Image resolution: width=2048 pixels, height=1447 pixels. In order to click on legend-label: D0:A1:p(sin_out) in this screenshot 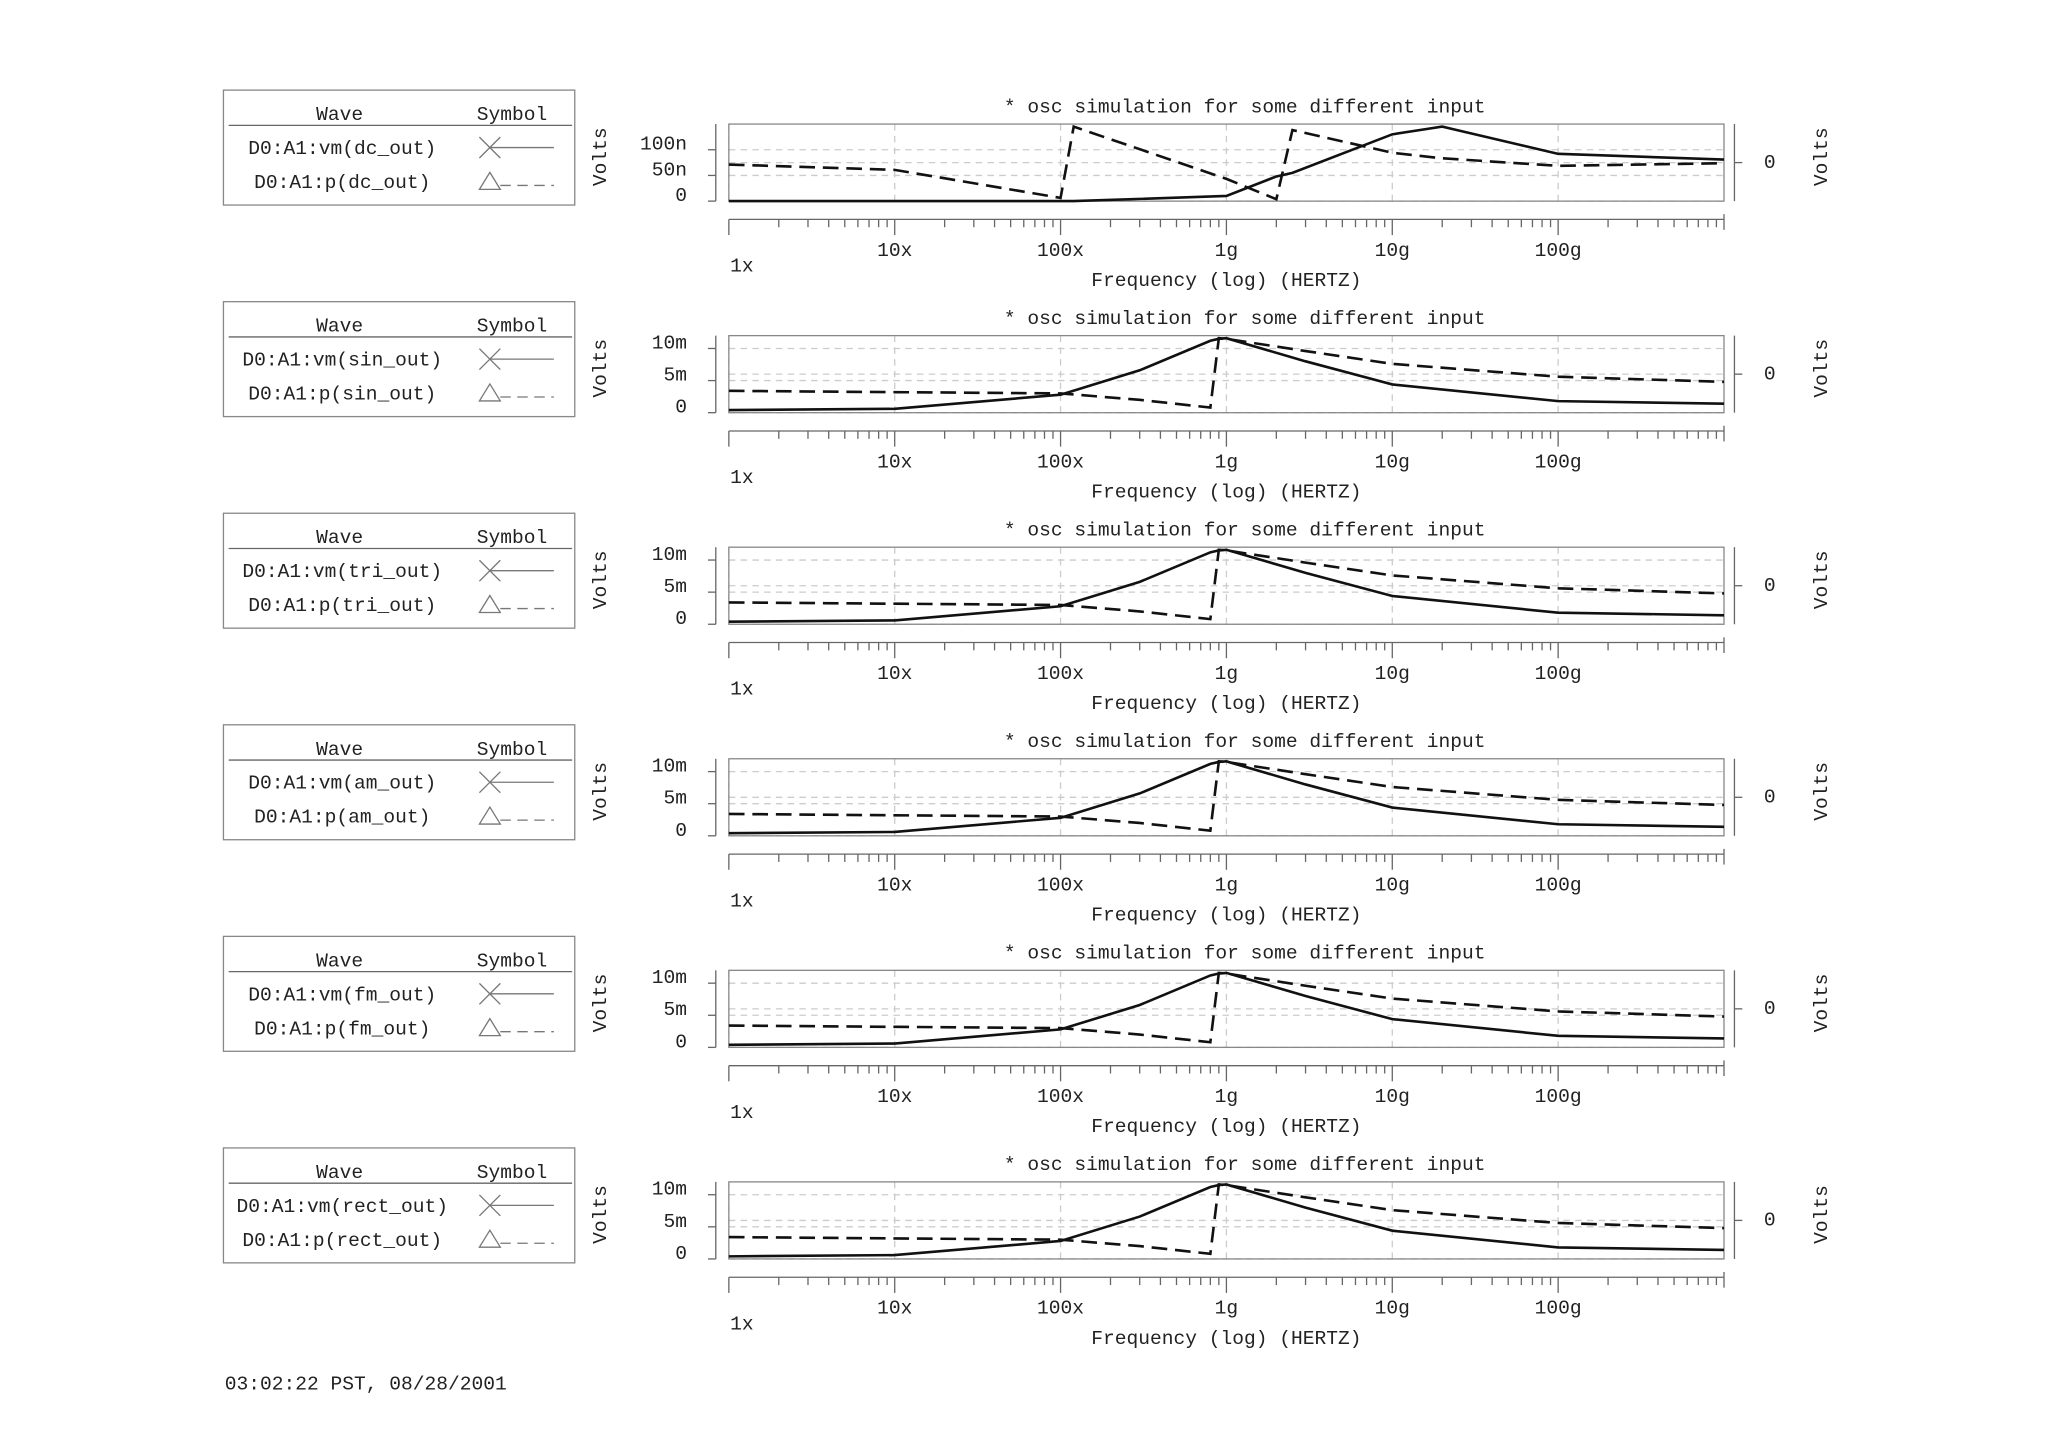, I will do `click(342, 395)`.